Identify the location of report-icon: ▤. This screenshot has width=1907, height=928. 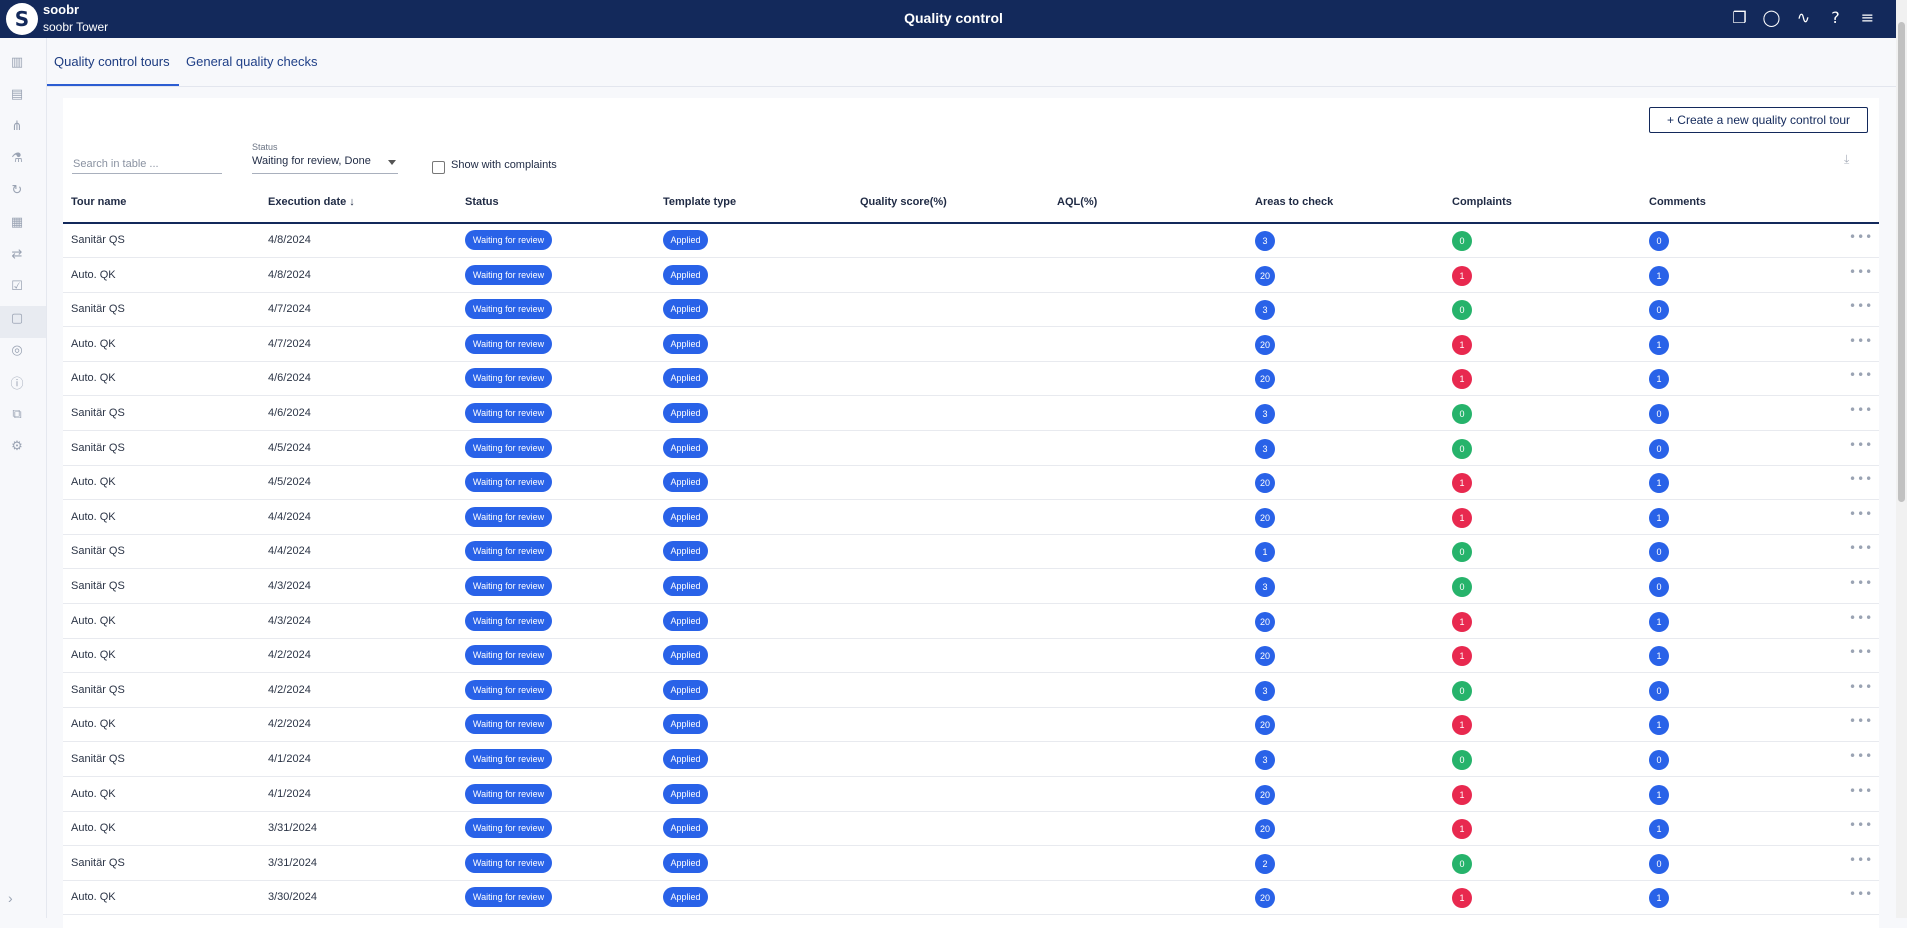
(17, 94).